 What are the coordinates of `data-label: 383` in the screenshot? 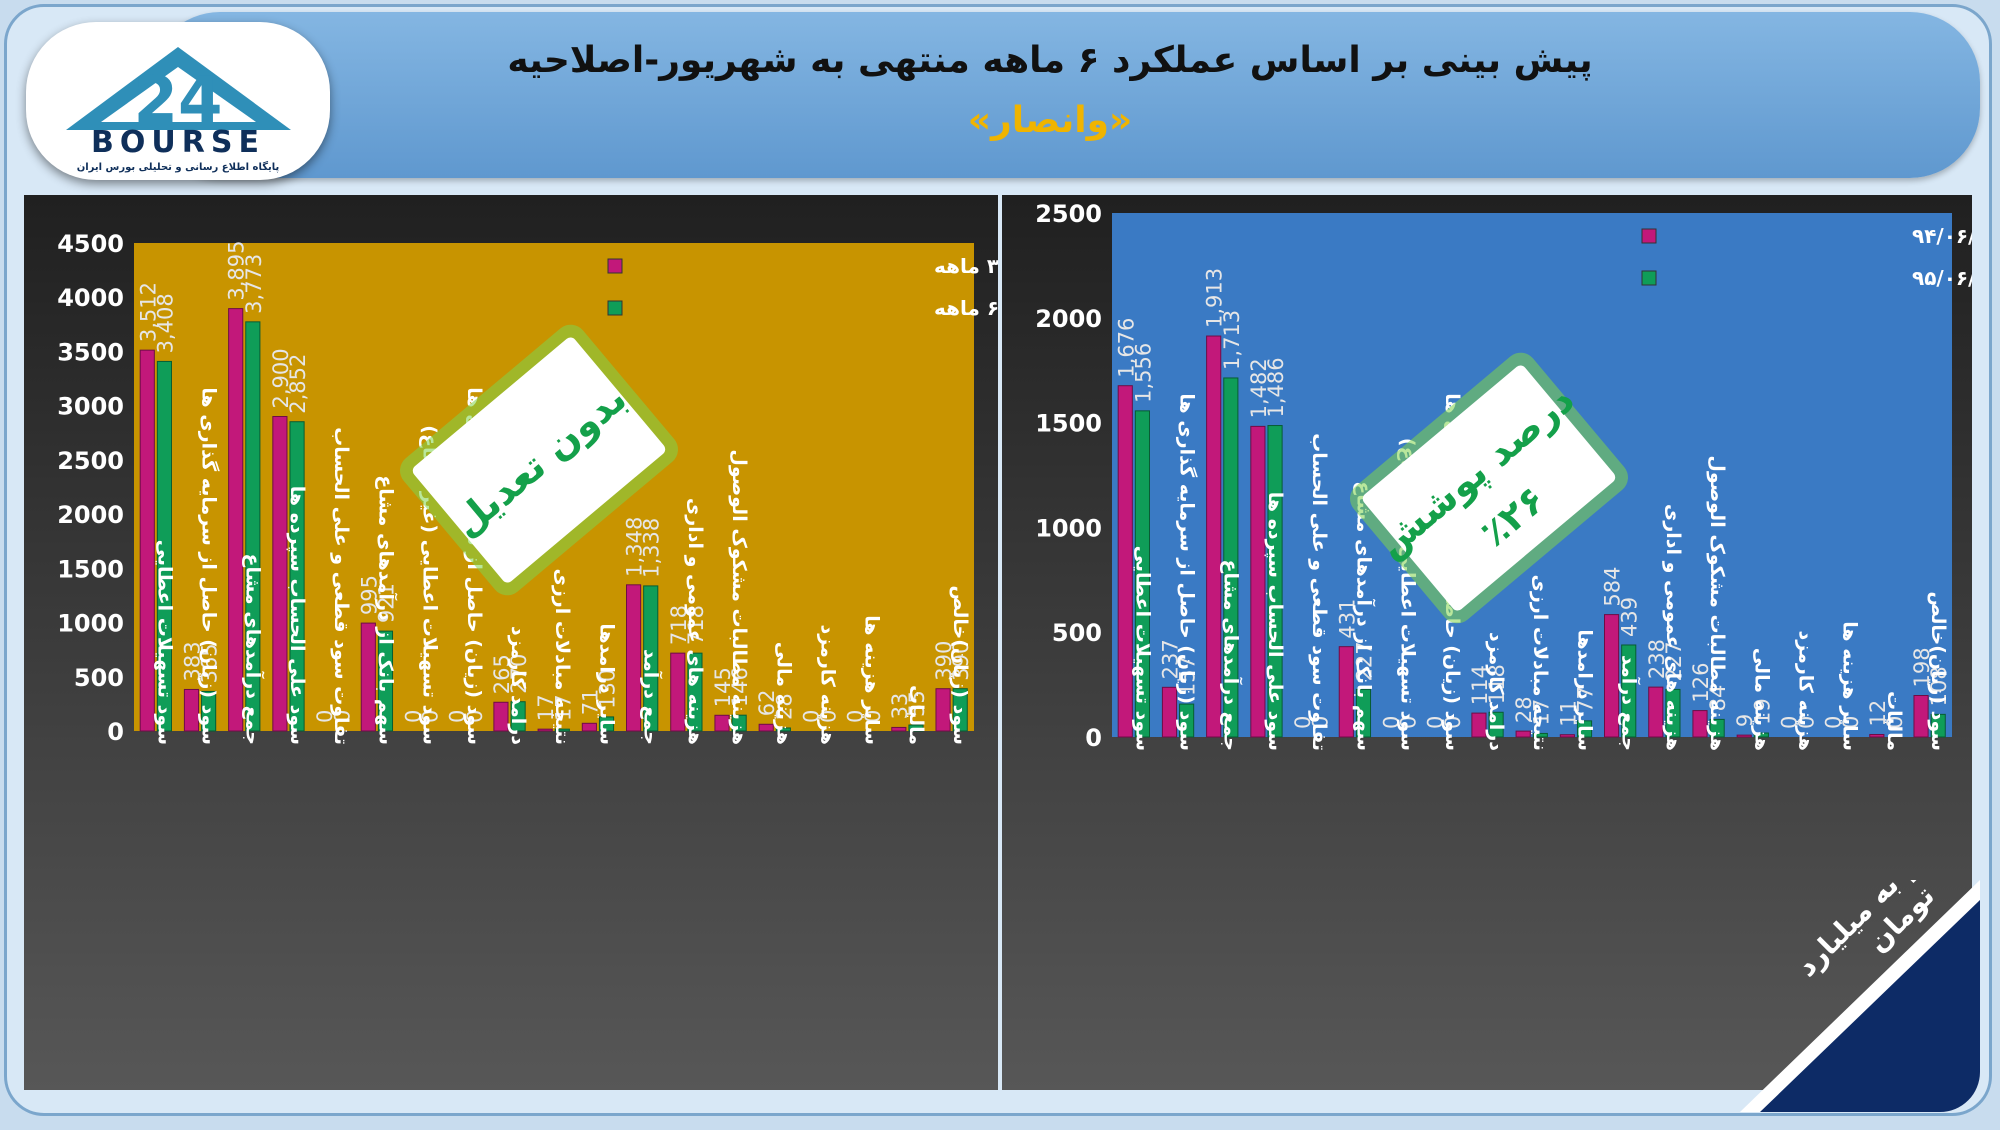 It's located at (192, 661).